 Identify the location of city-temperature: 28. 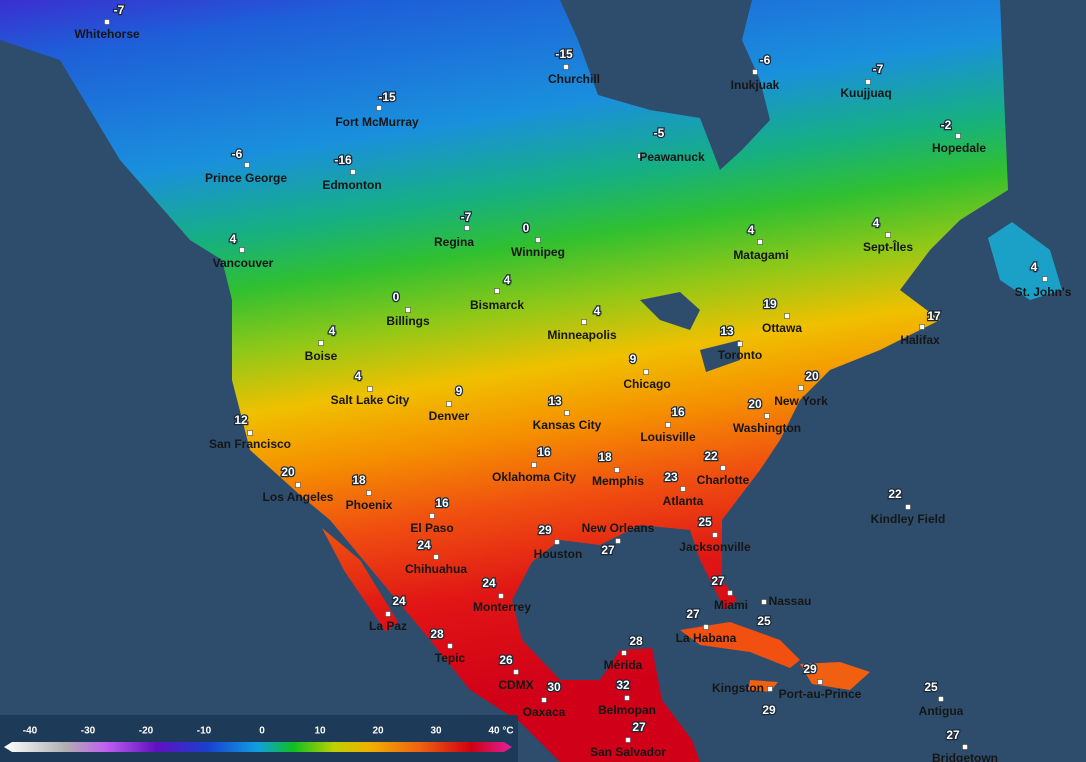
(636, 641).